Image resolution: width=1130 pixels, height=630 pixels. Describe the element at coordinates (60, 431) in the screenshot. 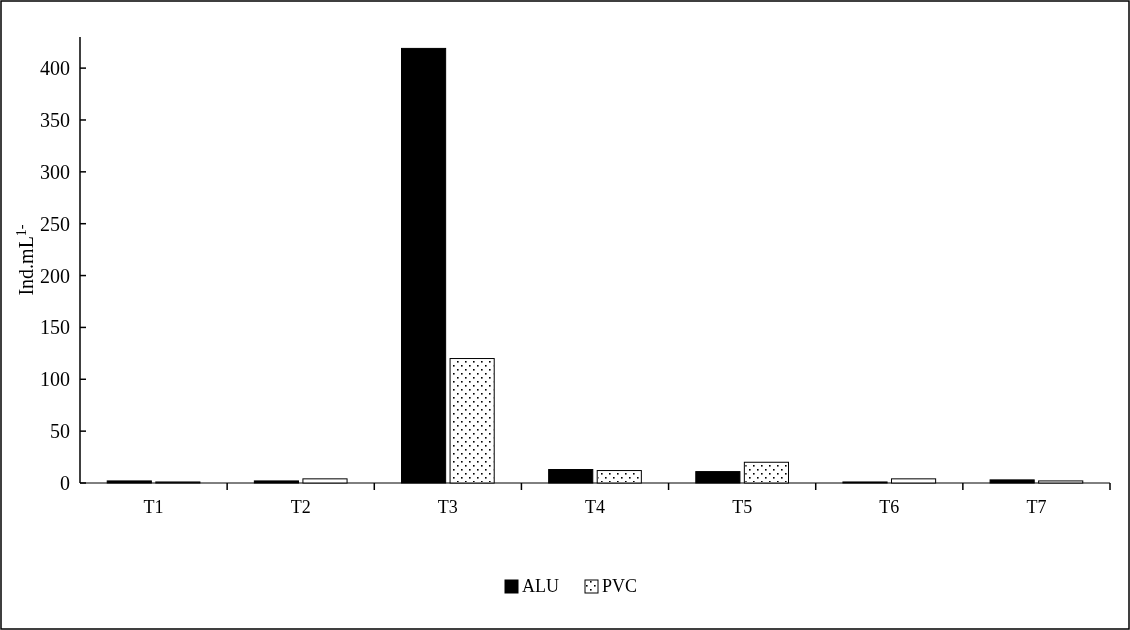

I see `y-tick-label: 50` at that location.